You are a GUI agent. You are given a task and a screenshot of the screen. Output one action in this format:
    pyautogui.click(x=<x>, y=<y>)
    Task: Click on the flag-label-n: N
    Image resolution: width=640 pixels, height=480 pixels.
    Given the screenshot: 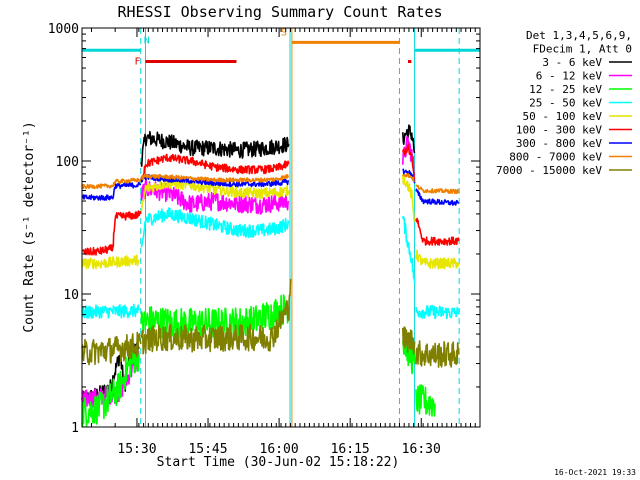 What is the action you would take?
    pyautogui.click(x=147, y=40)
    